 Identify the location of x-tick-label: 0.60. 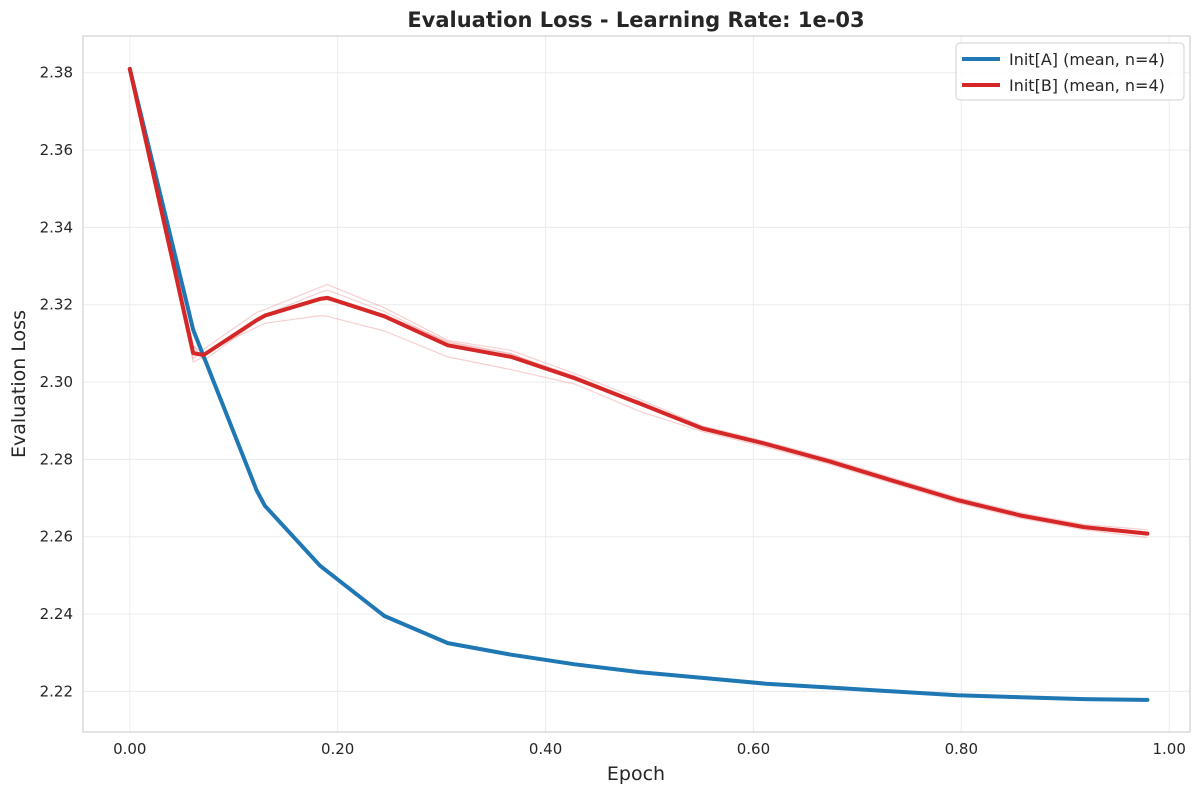
(753, 749).